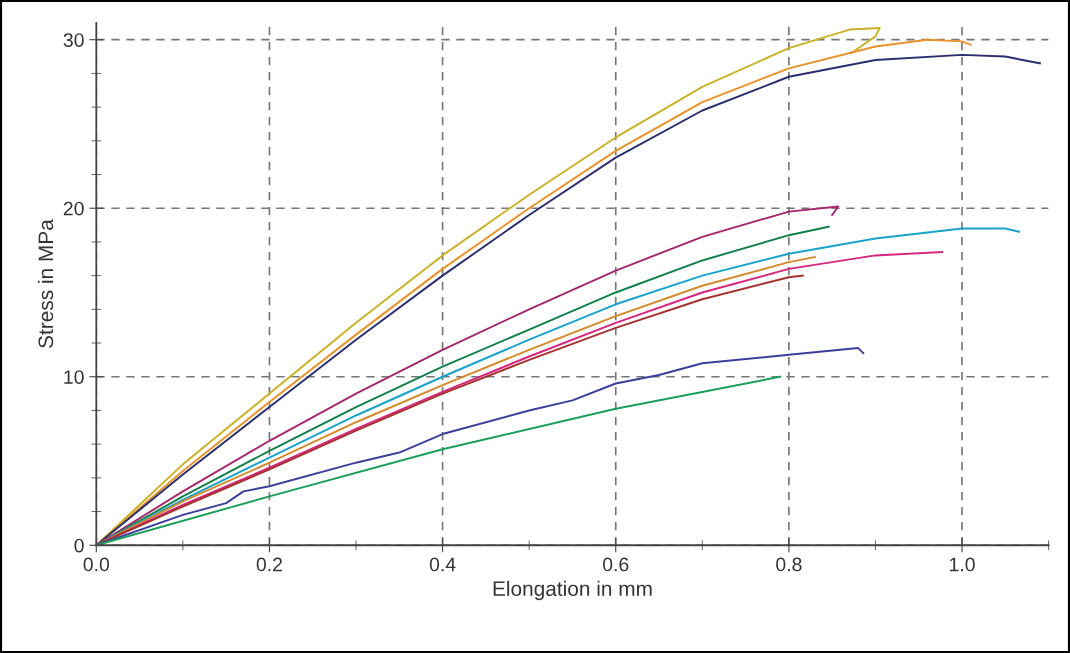 The width and height of the screenshot is (1070, 653). I want to click on x-tick-label: 1.0, so click(962, 564).